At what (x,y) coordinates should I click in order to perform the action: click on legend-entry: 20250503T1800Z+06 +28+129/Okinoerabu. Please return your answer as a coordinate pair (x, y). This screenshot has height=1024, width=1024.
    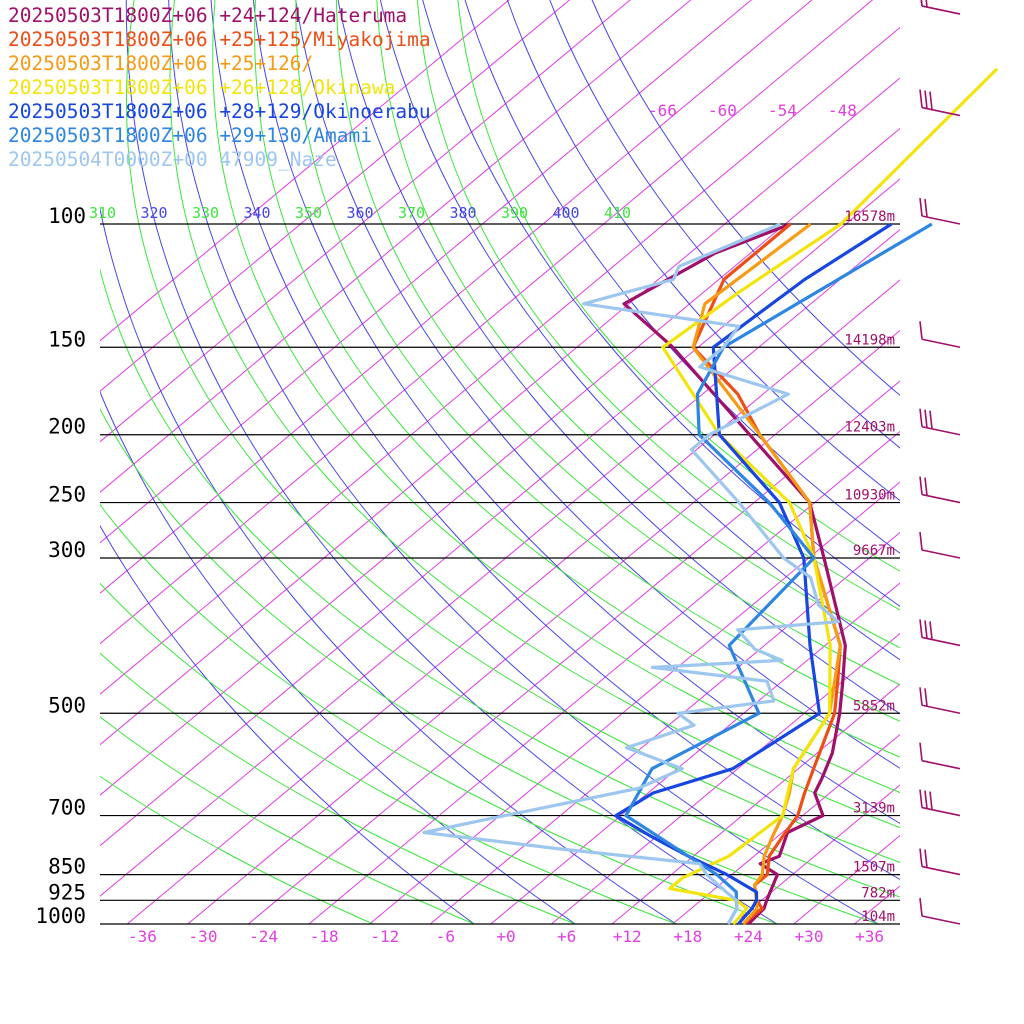
    Looking at the image, I should click on (219, 111).